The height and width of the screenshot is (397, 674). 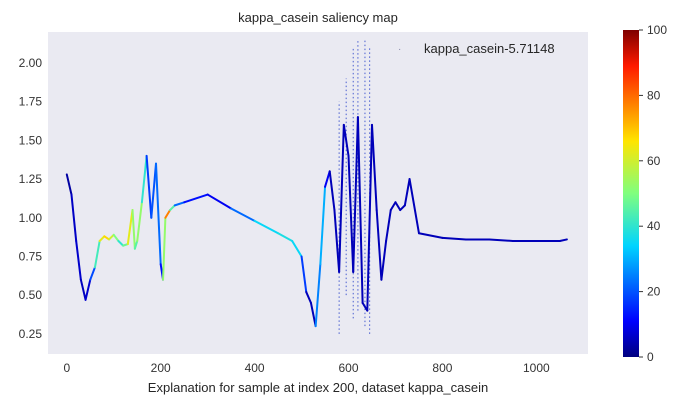 What do you see at coordinates (66, 368) in the screenshot?
I see `x-tick-label: 0` at bounding box center [66, 368].